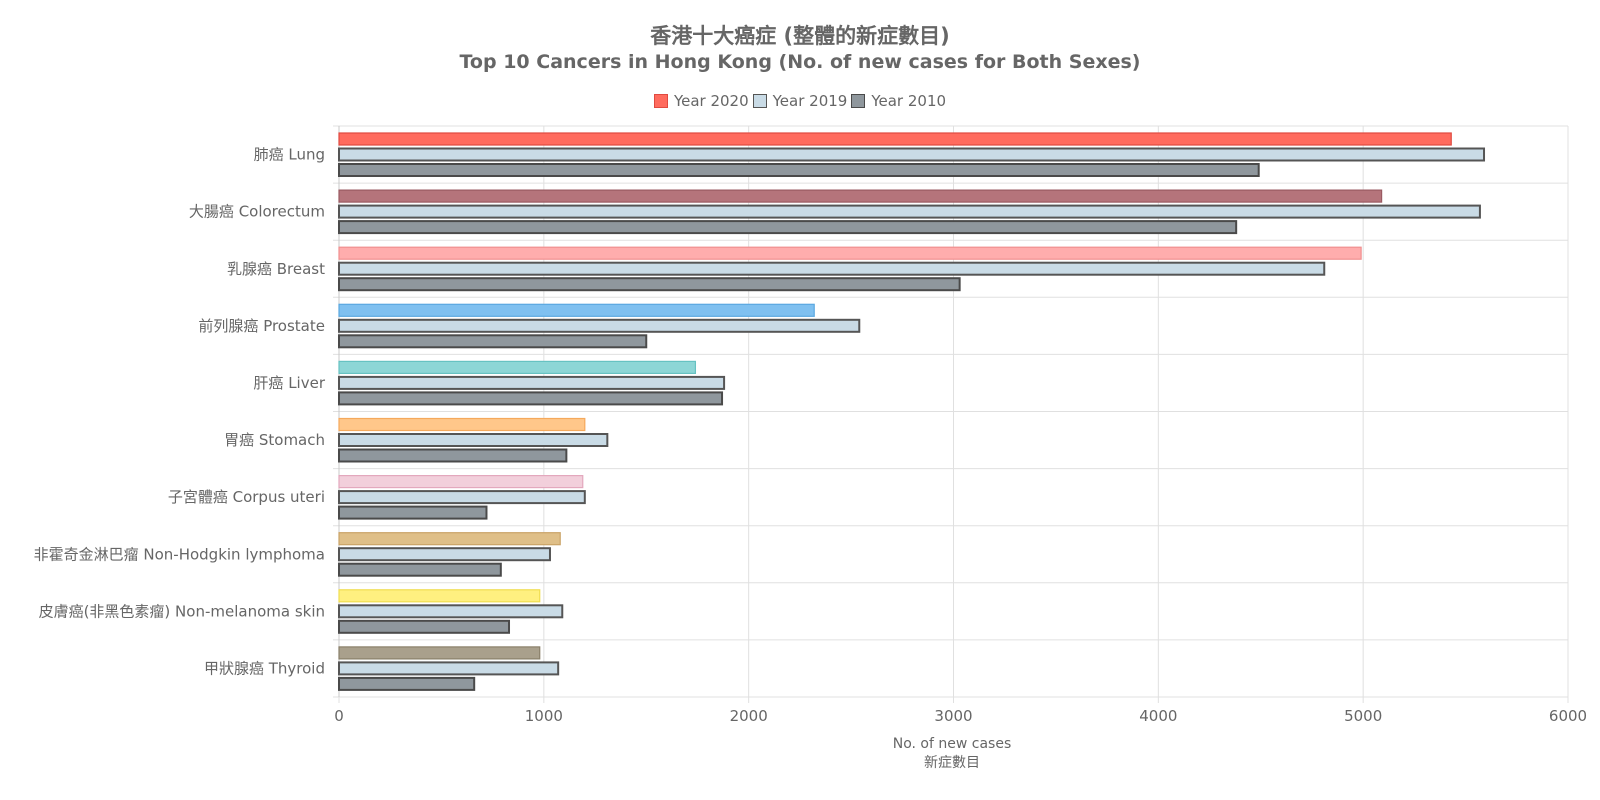 The image size is (1600, 800). I want to click on category-label: 肺癌 Lung, so click(289, 155).